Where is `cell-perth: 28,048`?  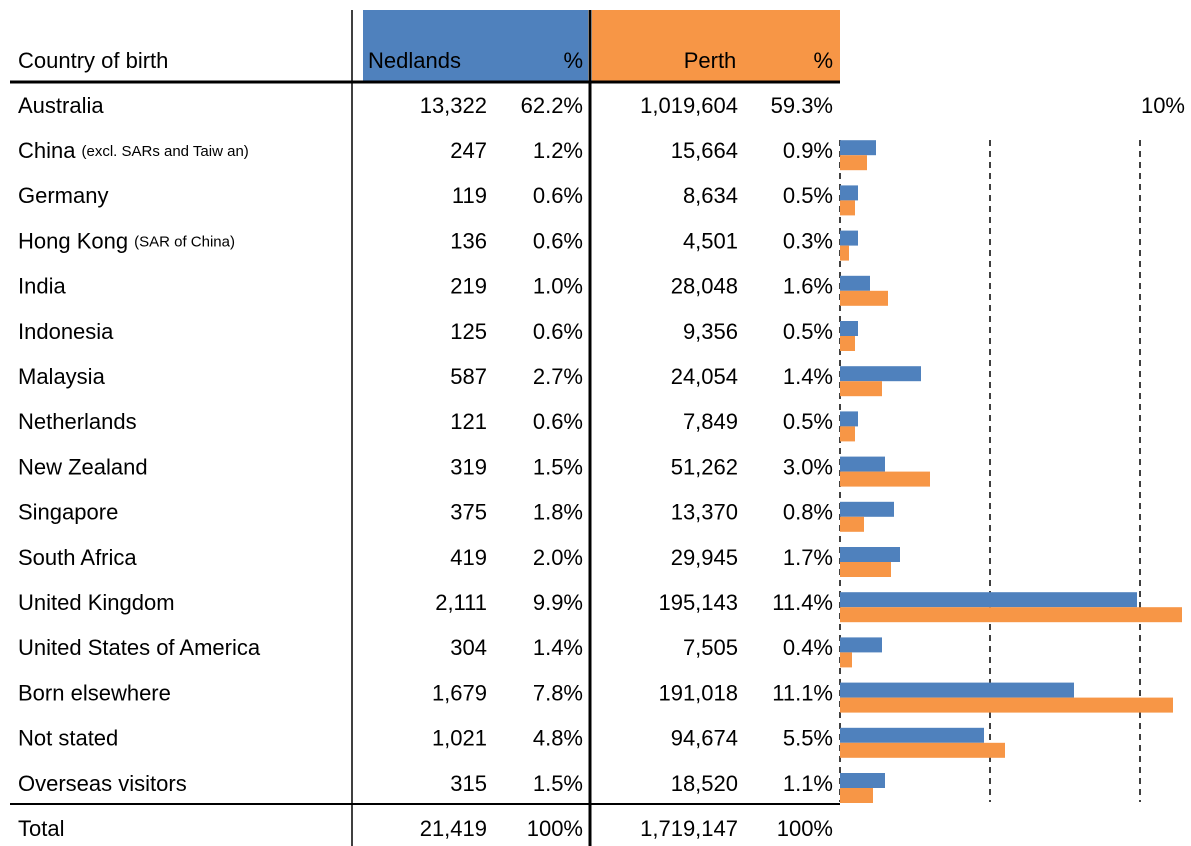
cell-perth: 28,048 is located at coordinates (704, 286).